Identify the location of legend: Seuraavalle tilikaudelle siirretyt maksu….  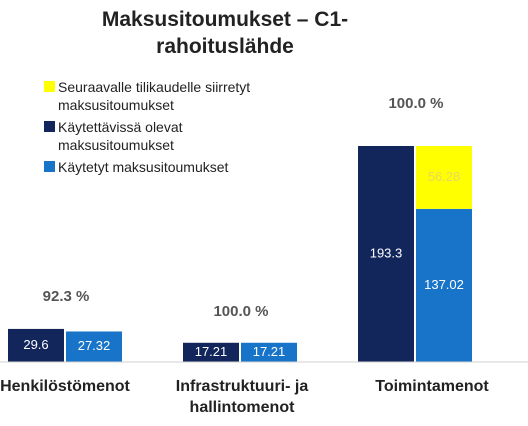
(164, 129).